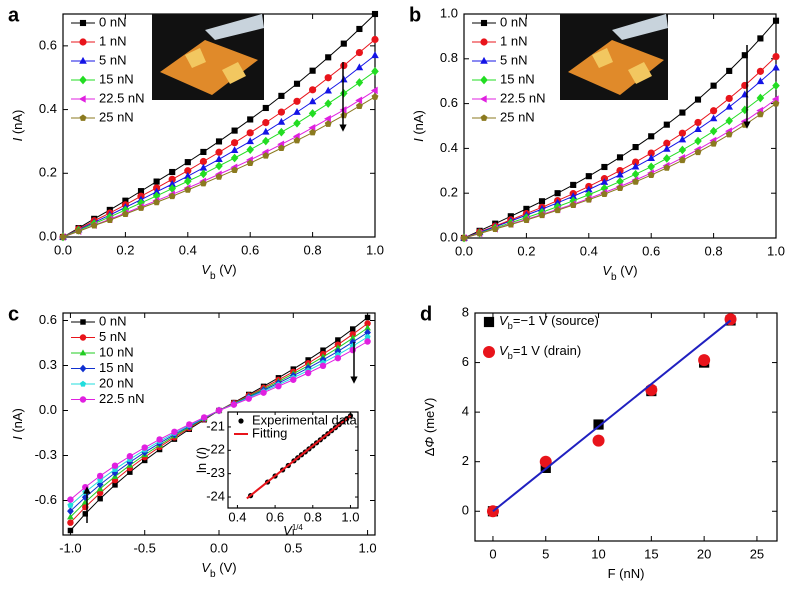 The height and width of the screenshot is (593, 788). What do you see at coordinates (651, 553) in the screenshot?
I see `x-tick-label: 15` at bounding box center [651, 553].